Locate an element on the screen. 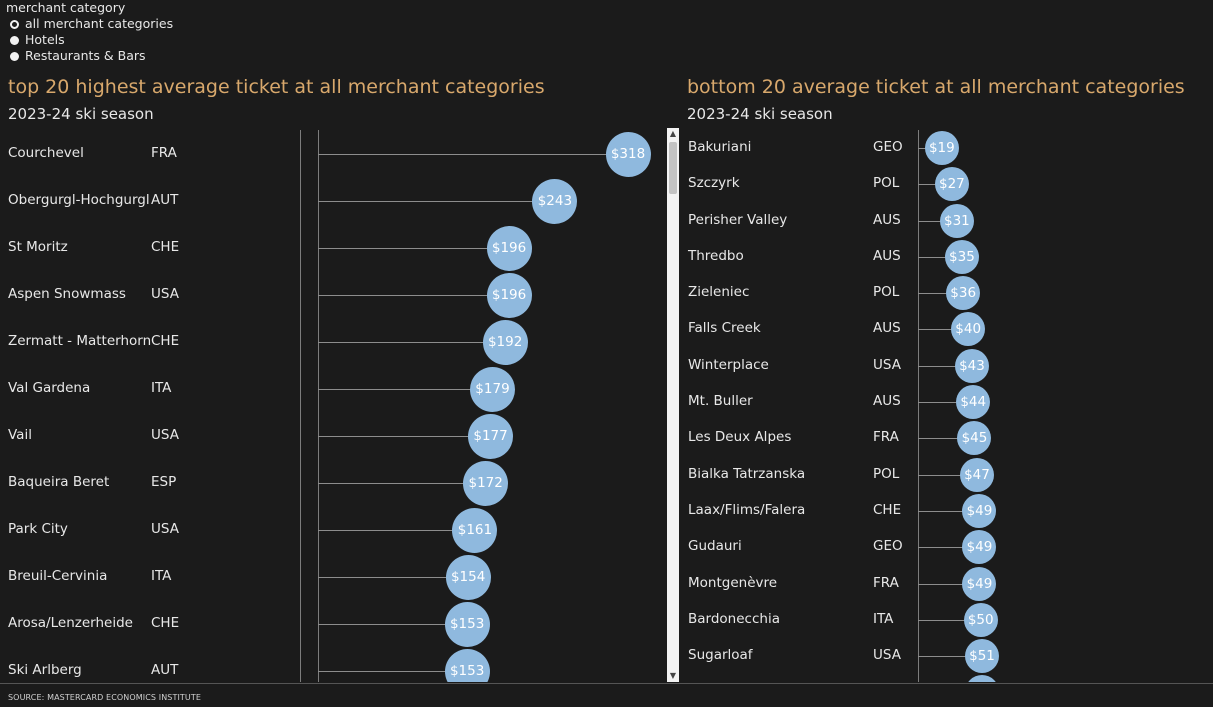 The width and height of the screenshot is (1213, 707). value-dot: $318 is located at coordinates (628, 154).